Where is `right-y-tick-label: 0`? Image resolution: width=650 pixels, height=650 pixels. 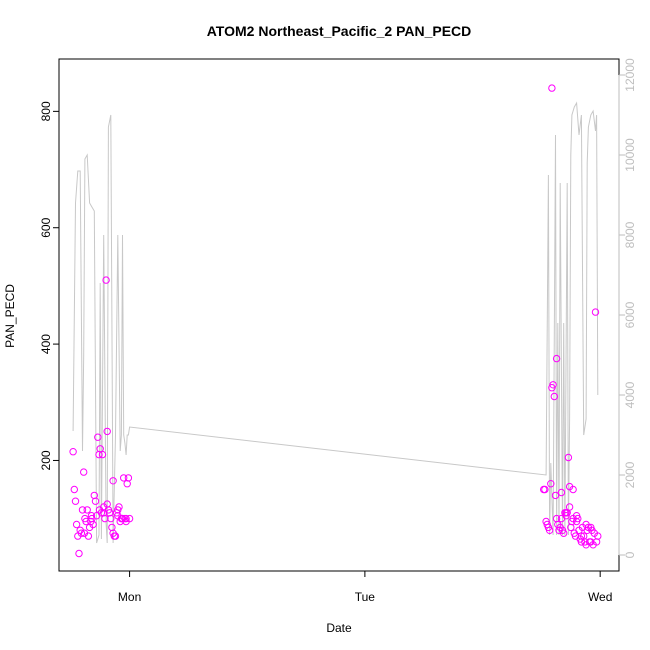 right-y-tick-label: 0 is located at coordinates (630, 554).